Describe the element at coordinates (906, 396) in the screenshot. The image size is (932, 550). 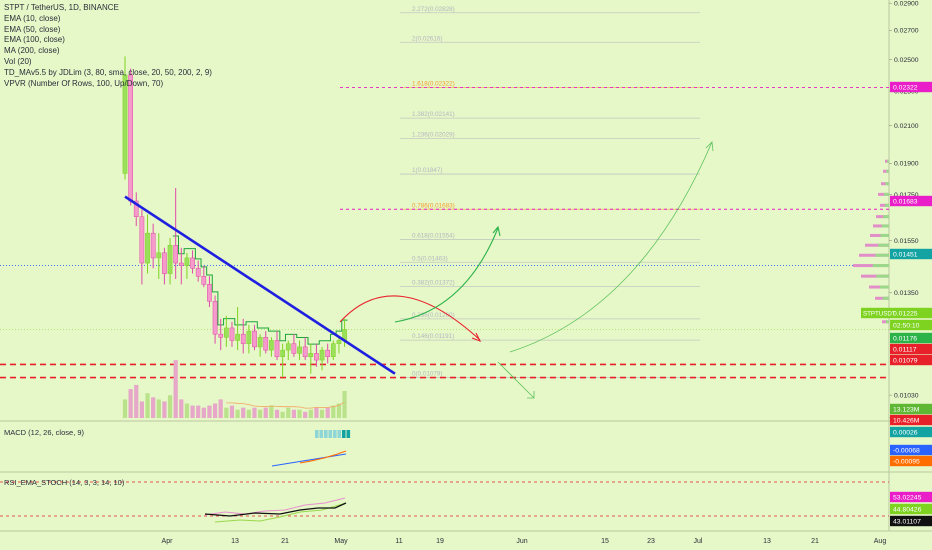
I see `price-axis-label: 0.01030` at that location.